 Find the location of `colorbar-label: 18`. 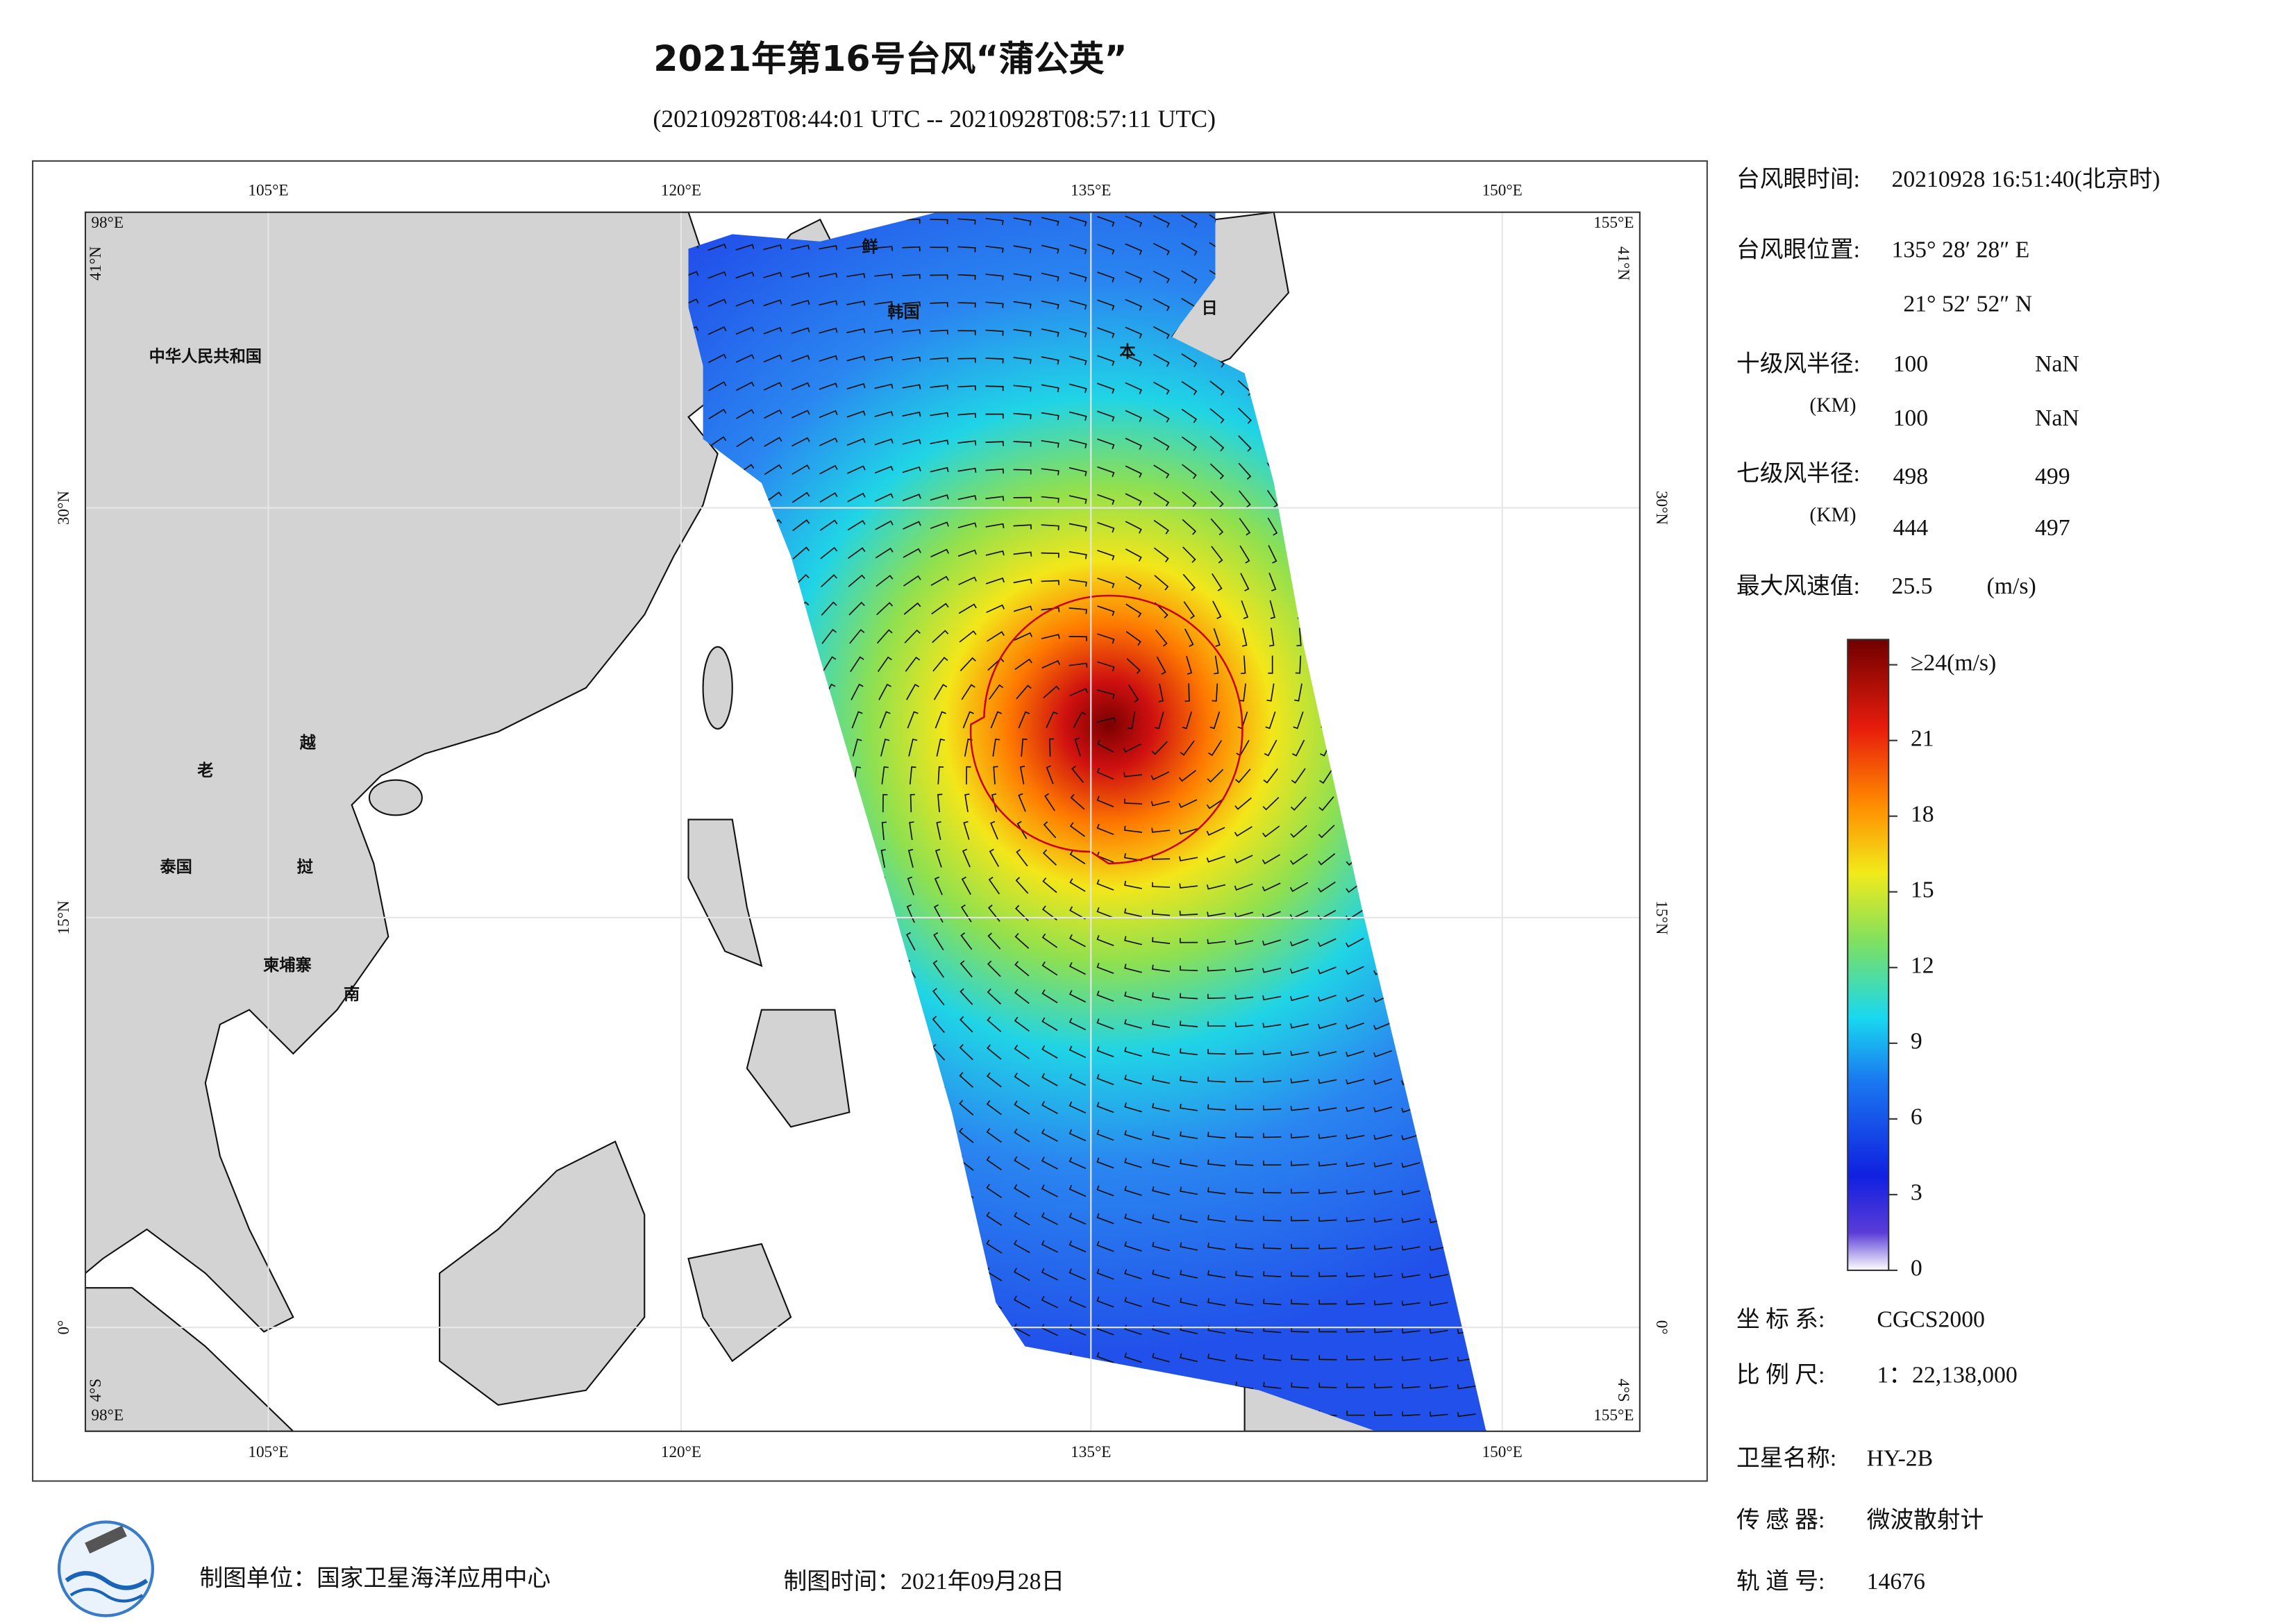

colorbar-label: 18 is located at coordinates (1922, 814).